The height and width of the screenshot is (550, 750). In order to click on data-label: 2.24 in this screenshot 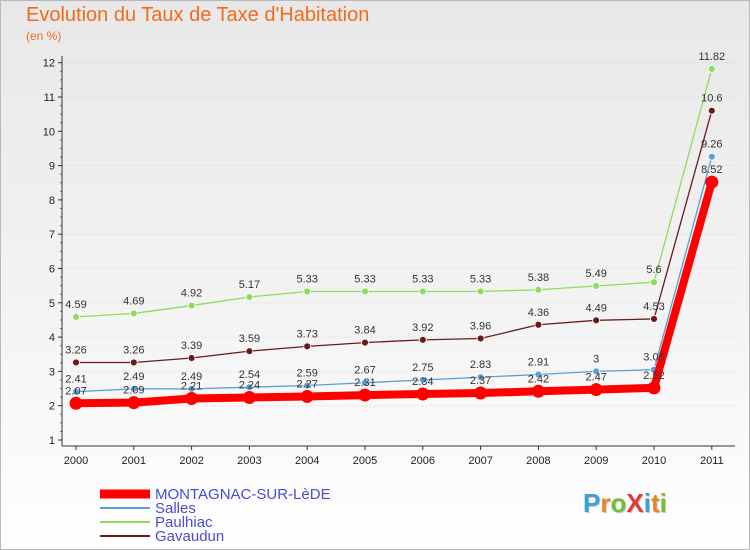, I will do `click(249, 385)`.